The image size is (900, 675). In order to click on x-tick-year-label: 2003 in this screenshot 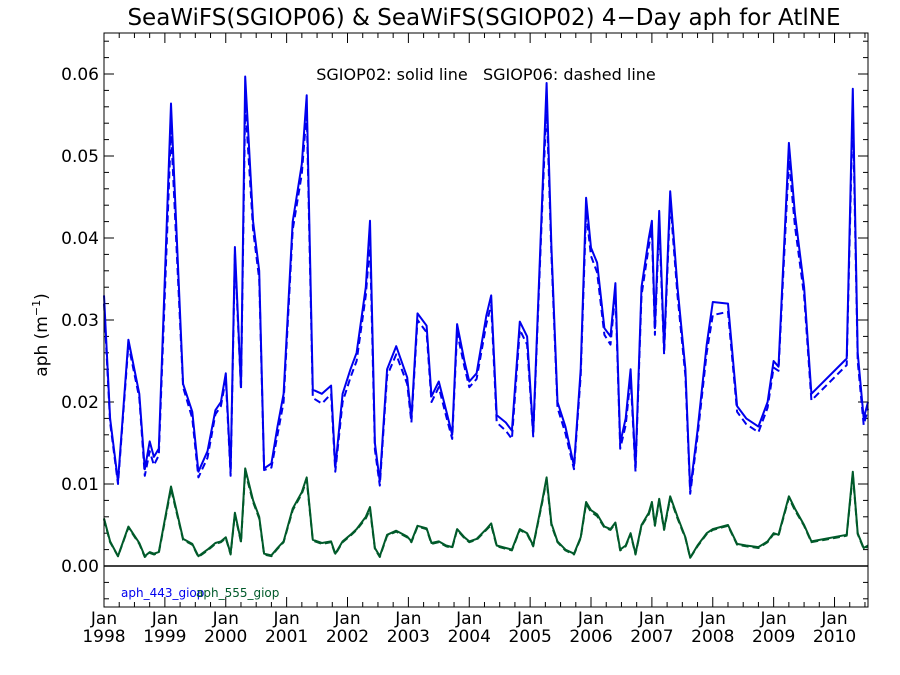, I will do `click(408, 637)`.